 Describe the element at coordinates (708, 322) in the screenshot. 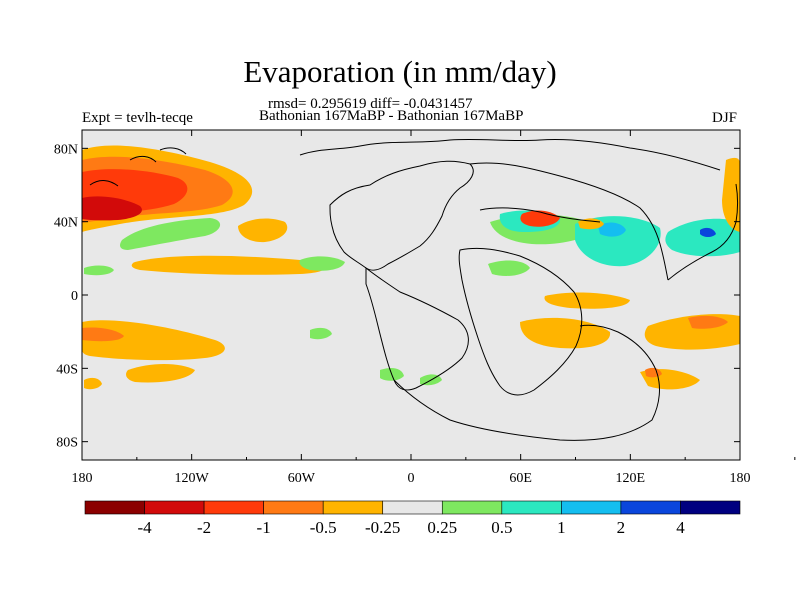

I see `australia-south-darkorange` at that location.